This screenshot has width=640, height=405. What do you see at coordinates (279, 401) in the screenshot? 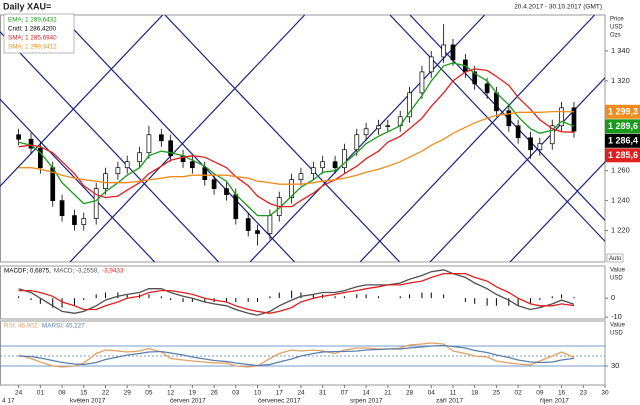
I see `month-label: červenec 2017` at bounding box center [279, 401].